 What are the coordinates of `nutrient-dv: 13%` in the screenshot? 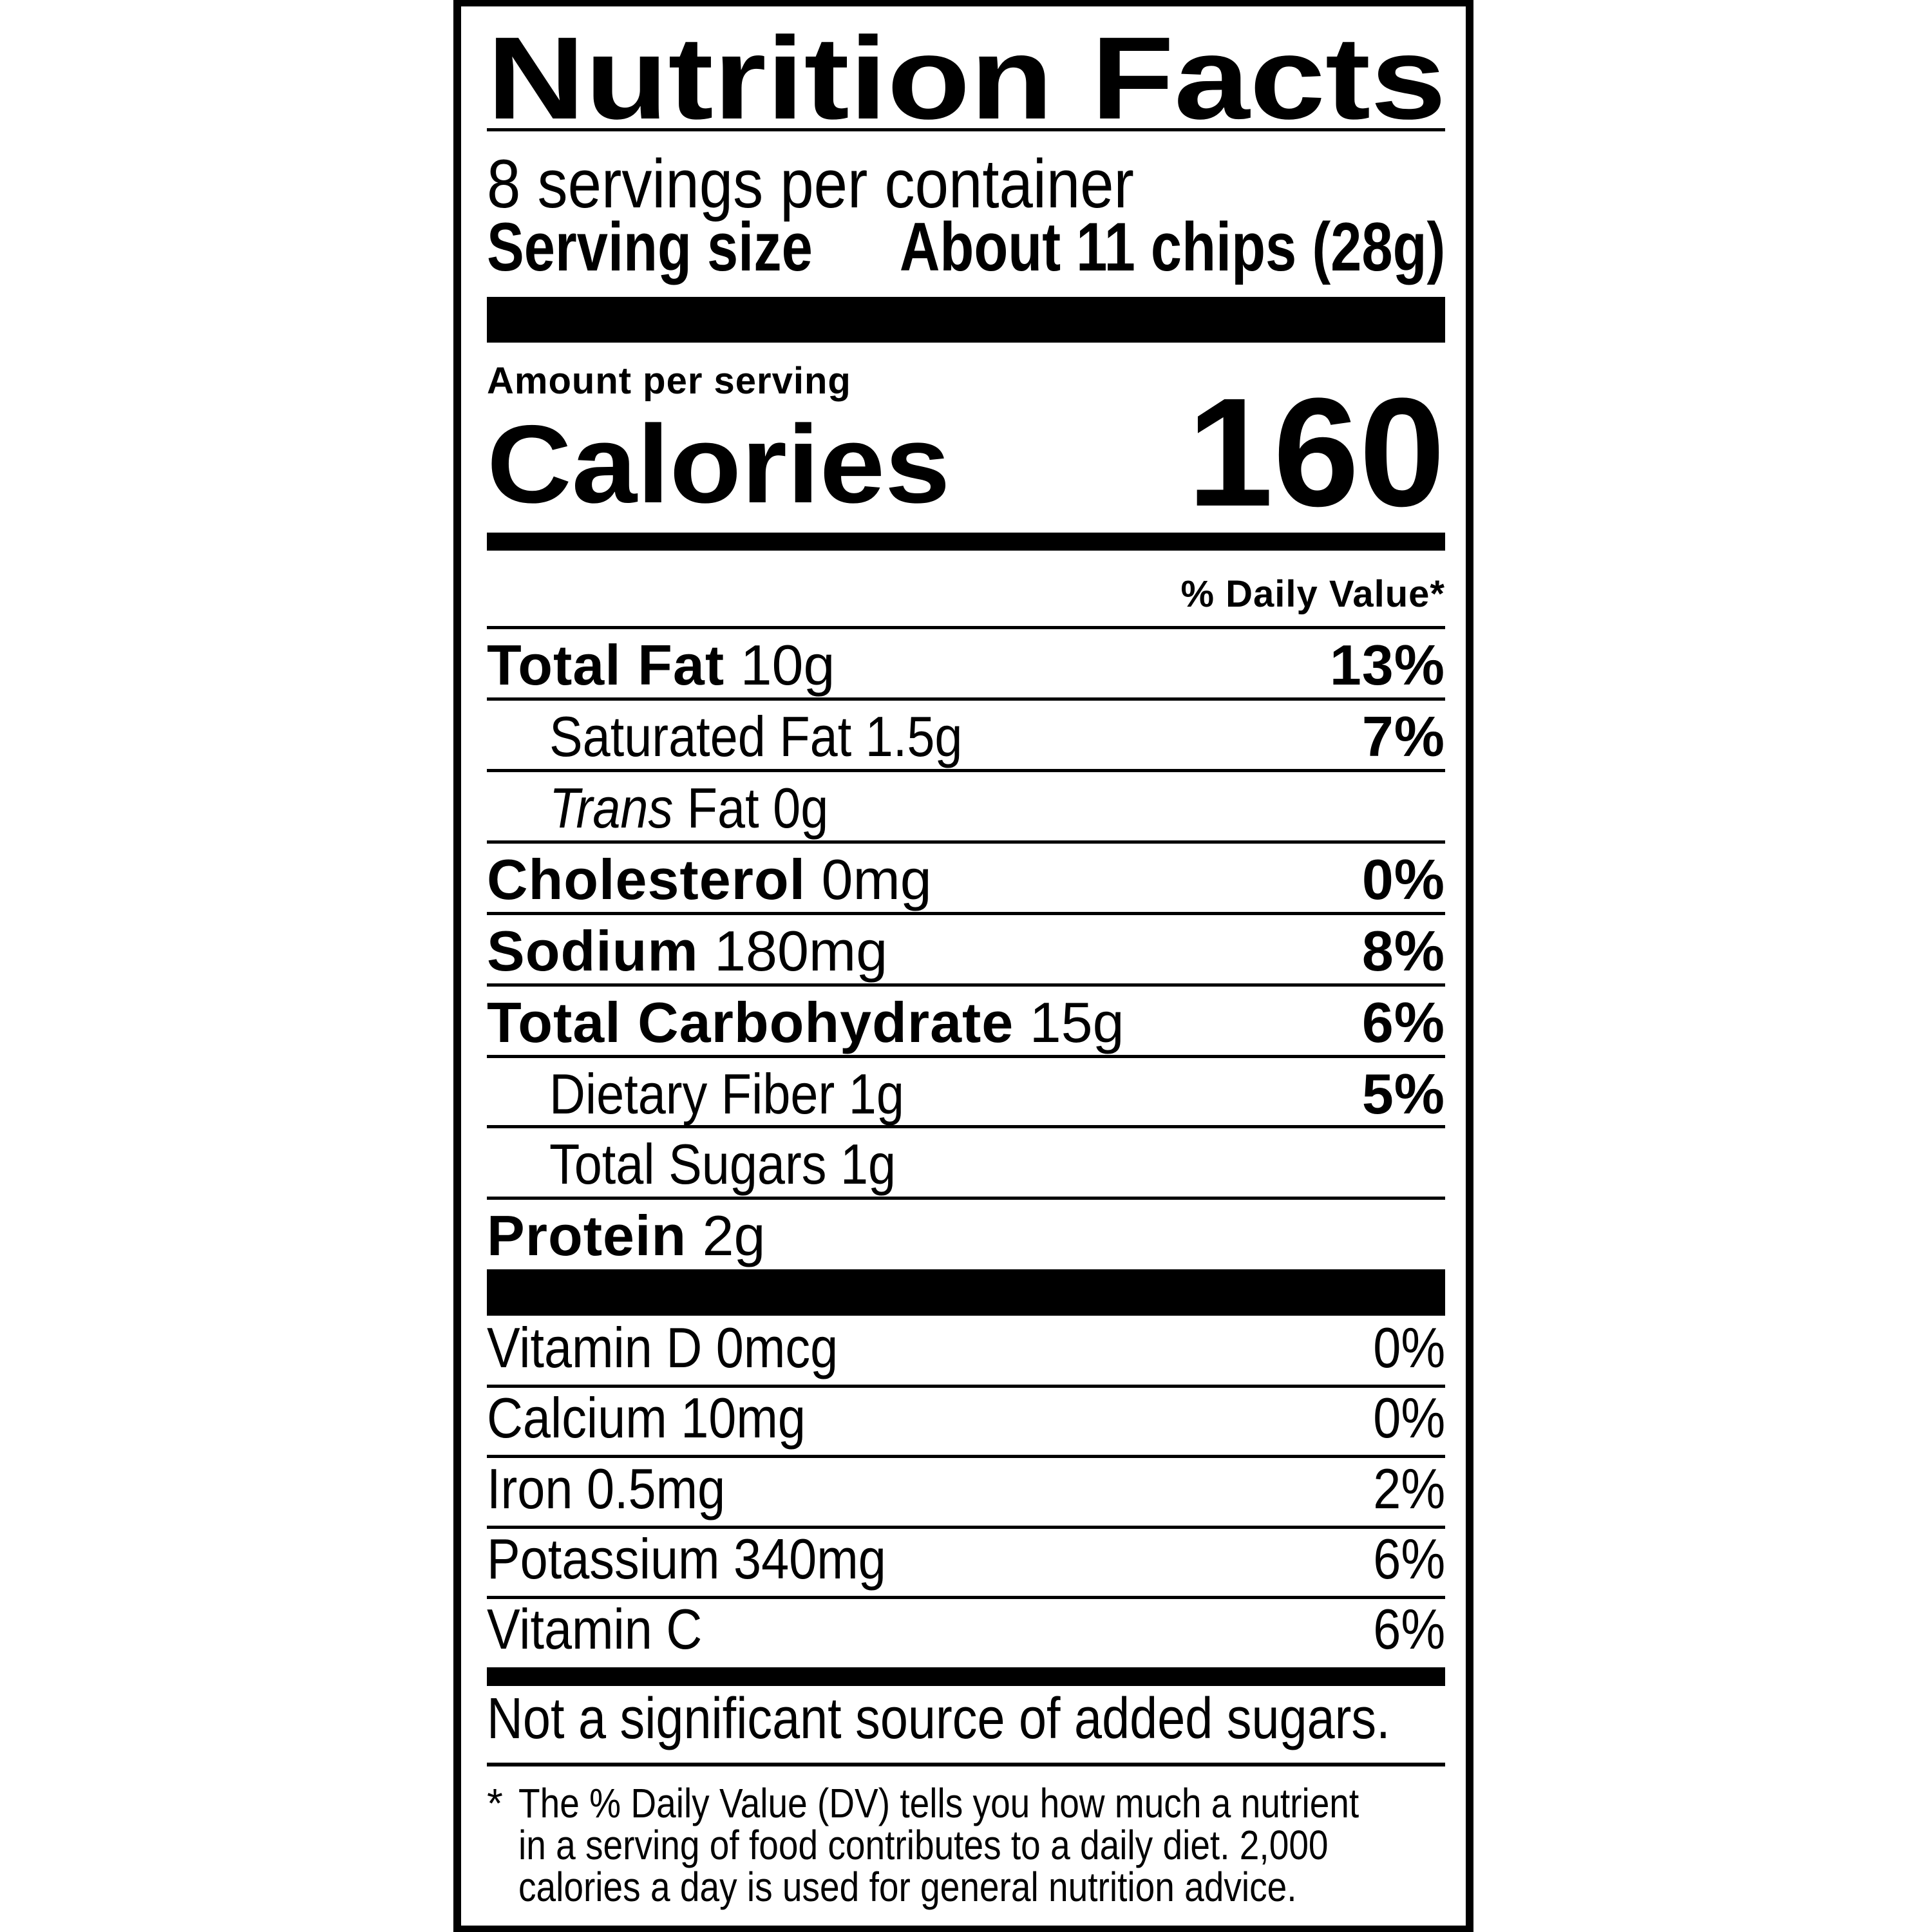 It's located at (1387, 665).